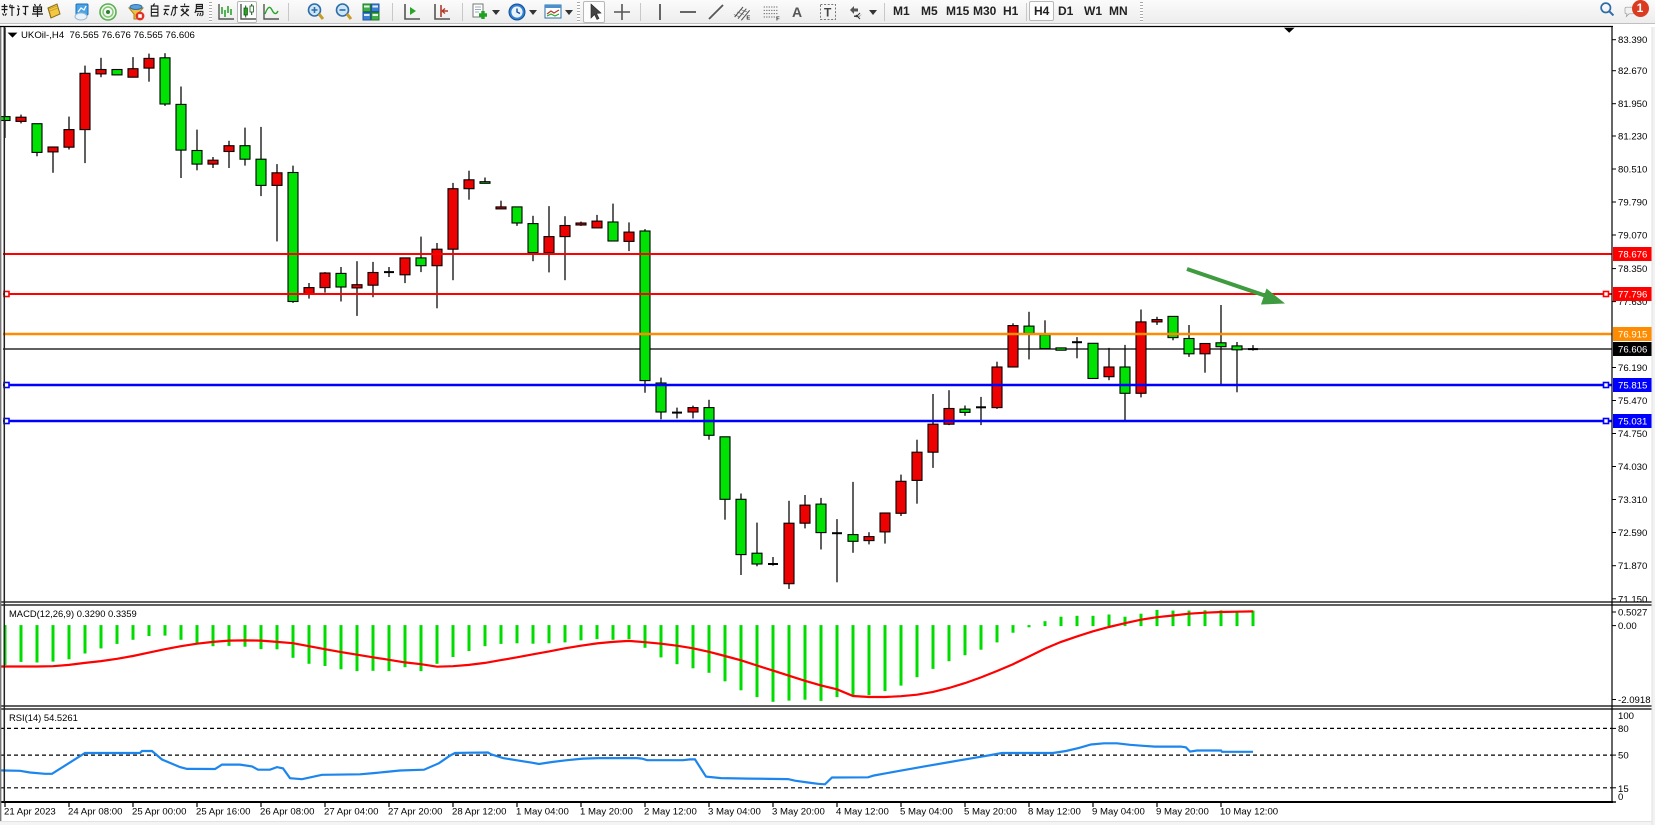  Describe the element at coordinates (1632, 434) in the screenshot. I see `svg-text: 74.750` at that location.